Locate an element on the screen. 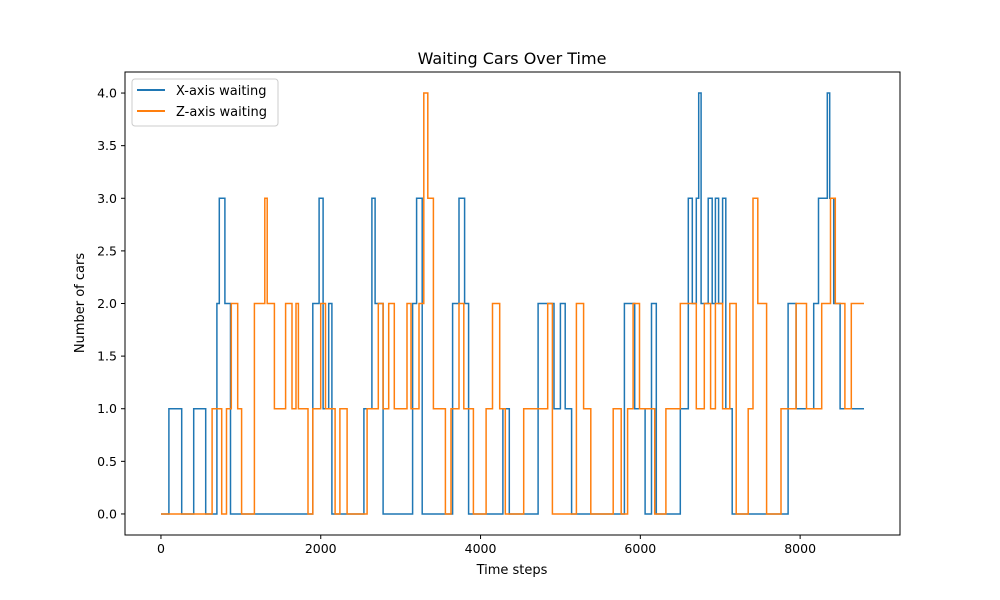  x-tick-label: 2000 is located at coordinates (321, 548).